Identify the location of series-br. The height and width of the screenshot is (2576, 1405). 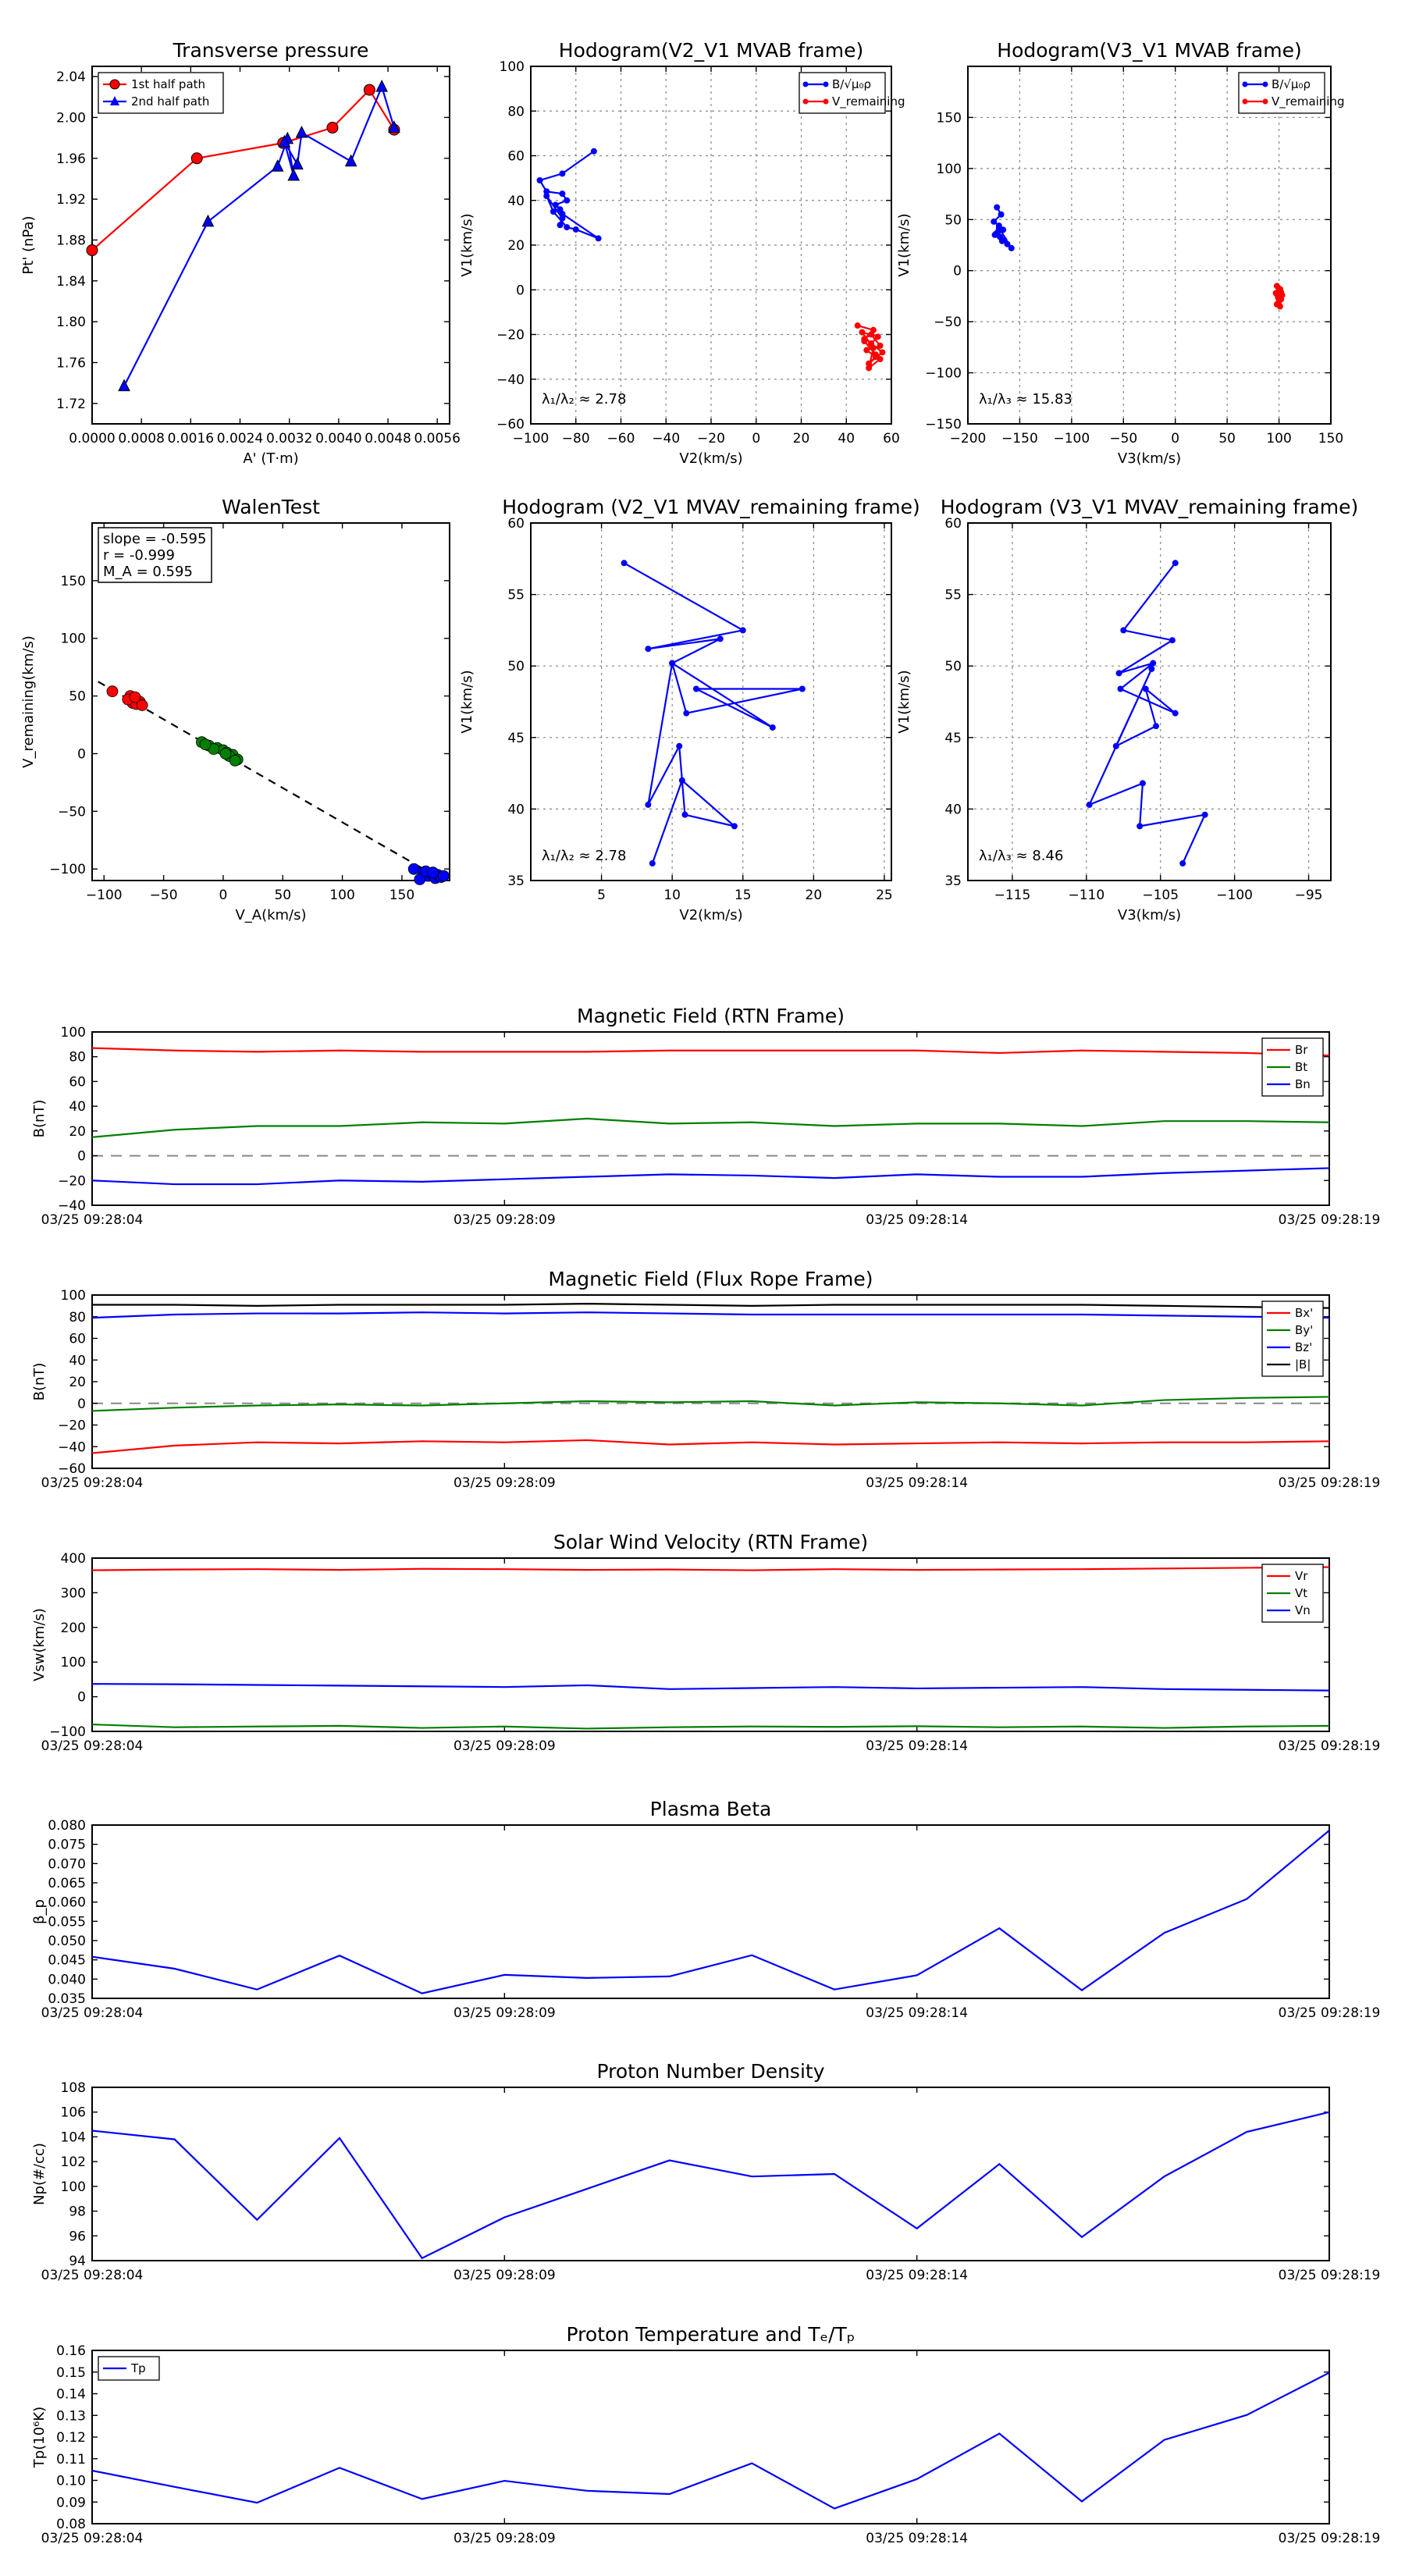
(711, 1052).